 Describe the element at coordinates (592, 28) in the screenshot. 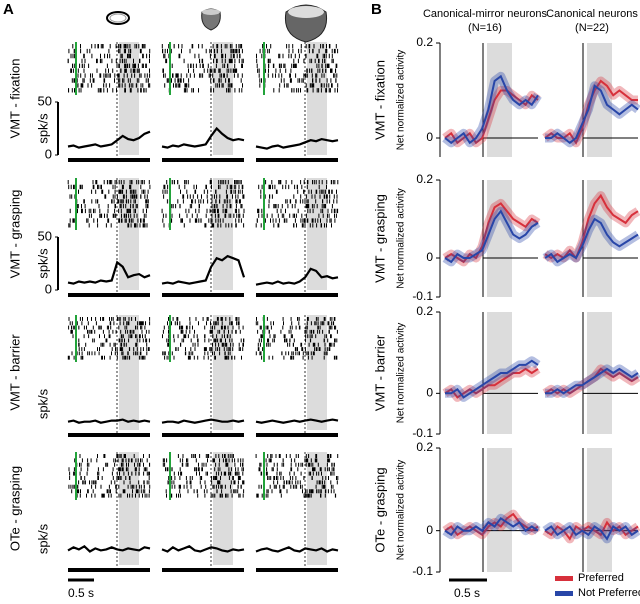

I see `column-title: (N=22)` at that location.